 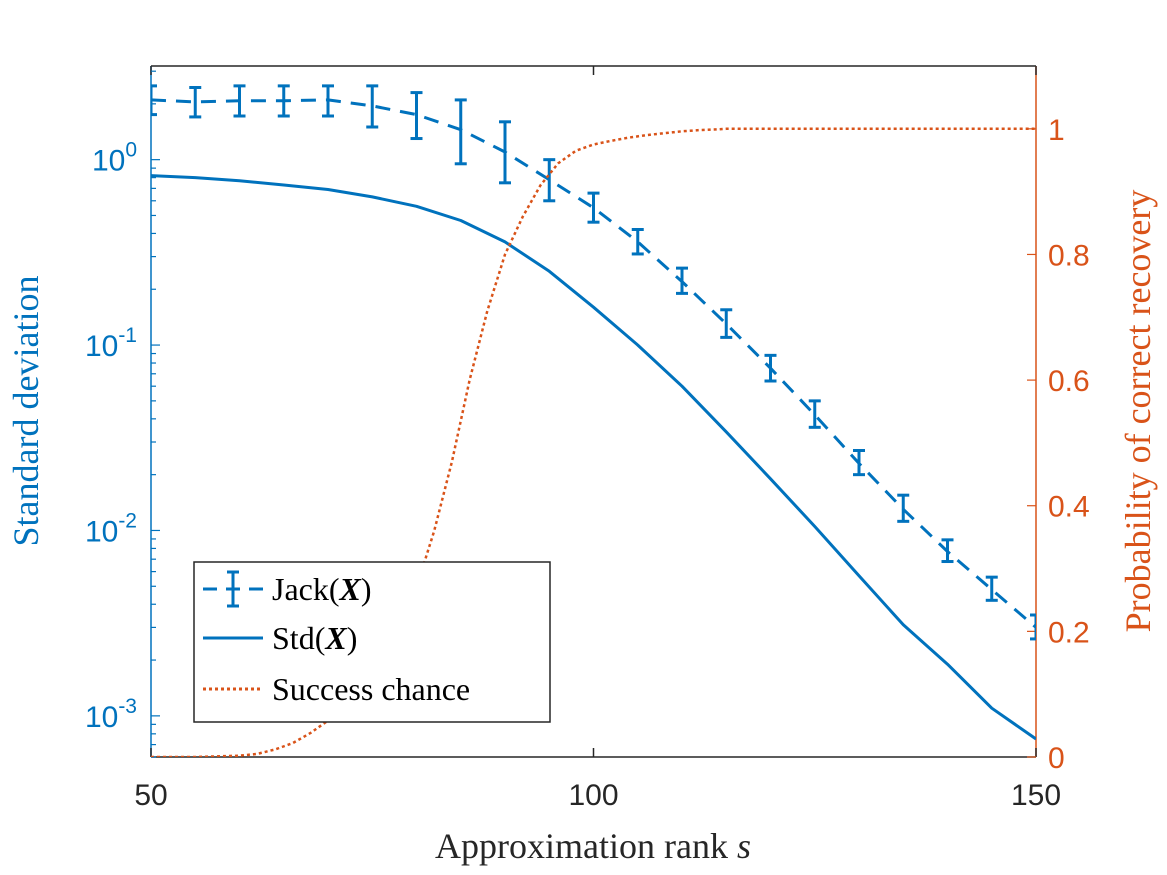 I want to click on legend: Jack(X) Std(X) Success chance, so click(x=372, y=642).